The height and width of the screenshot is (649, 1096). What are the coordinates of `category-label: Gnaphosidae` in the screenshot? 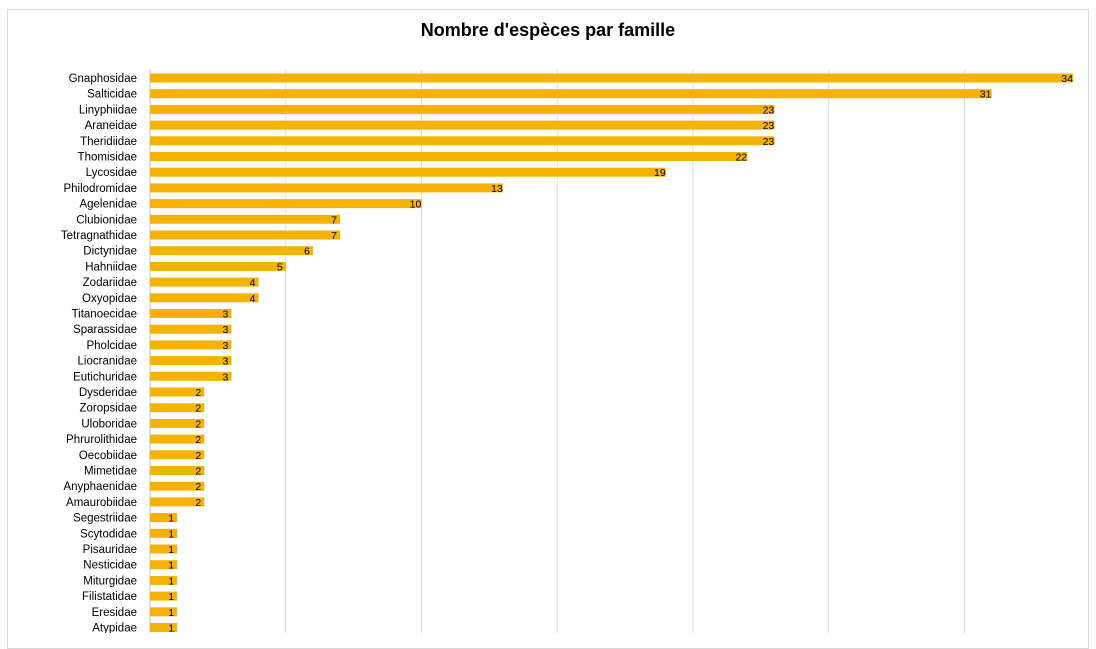 It's located at (103, 79).